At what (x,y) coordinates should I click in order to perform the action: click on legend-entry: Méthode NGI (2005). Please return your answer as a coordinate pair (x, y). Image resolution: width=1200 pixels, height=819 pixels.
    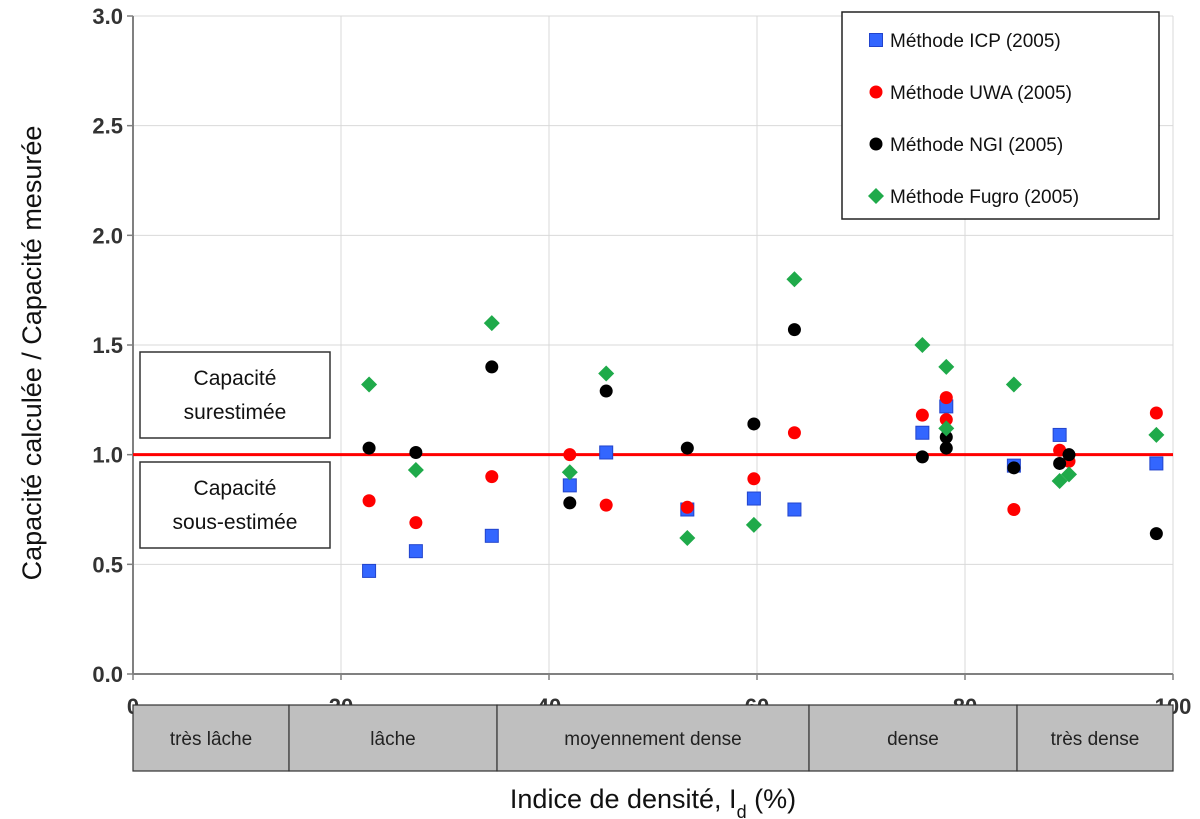
    Looking at the image, I should click on (966, 145).